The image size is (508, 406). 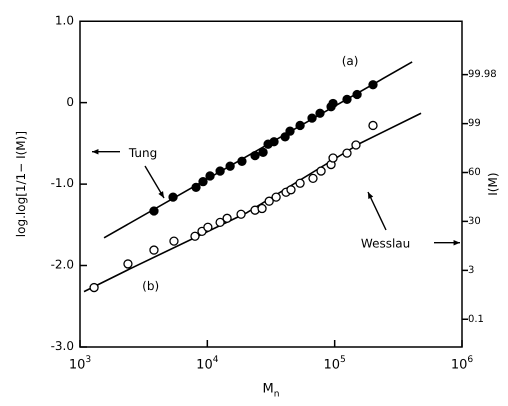 What do you see at coordinates (21, 184) in the screenshot?
I see `y-axis-title: log.log[1/1− I(M)]` at bounding box center [21, 184].